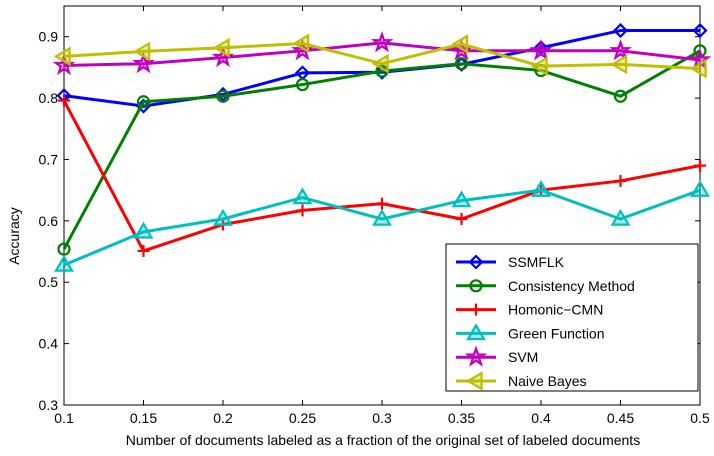 This screenshot has width=714, height=456. What do you see at coordinates (143, 418) in the screenshot?
I see `x-tick-label: 0.15` at bounding box center [143, 418].